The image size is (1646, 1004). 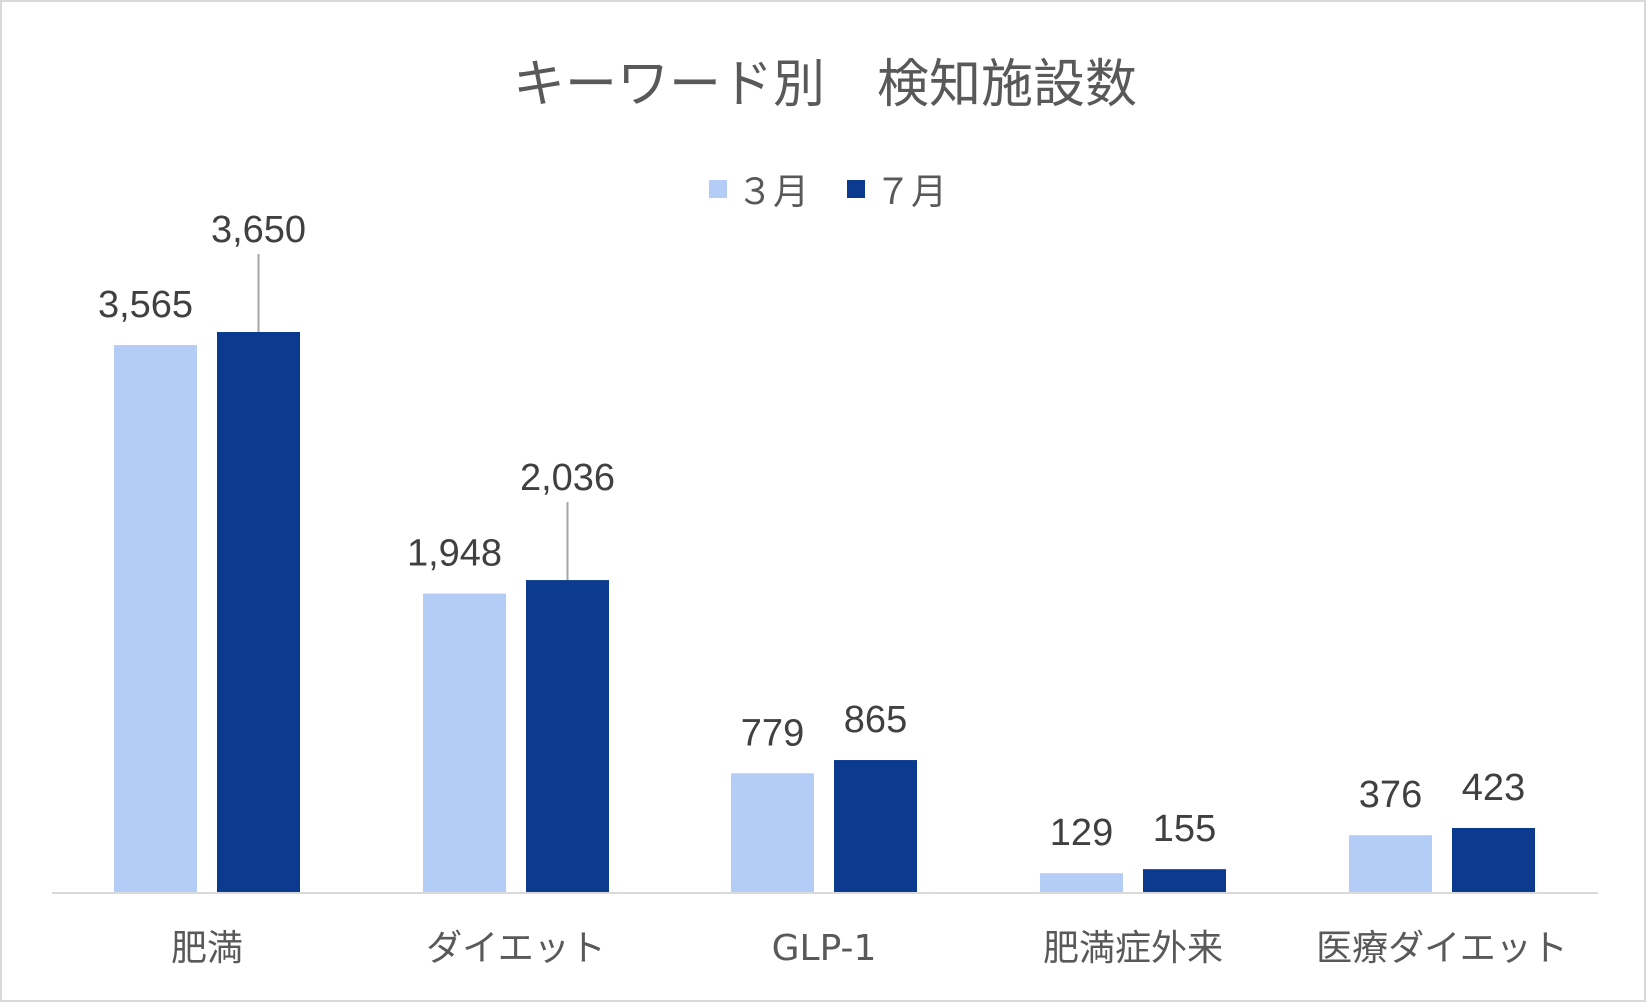 What do you see at coordinates (825, 85) in the screenshot?
I see `chart-title: キーワード別 検知施設数` at bounding box center [825, 85].